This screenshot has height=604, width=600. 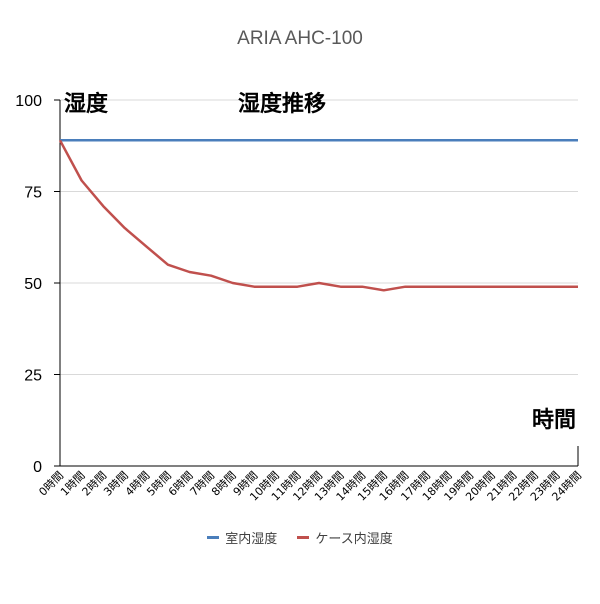 What do you see at coordinates (86, 104) in the screenshot?
I see `y-axis-label: 湿度` at bounding box center [86, 104].